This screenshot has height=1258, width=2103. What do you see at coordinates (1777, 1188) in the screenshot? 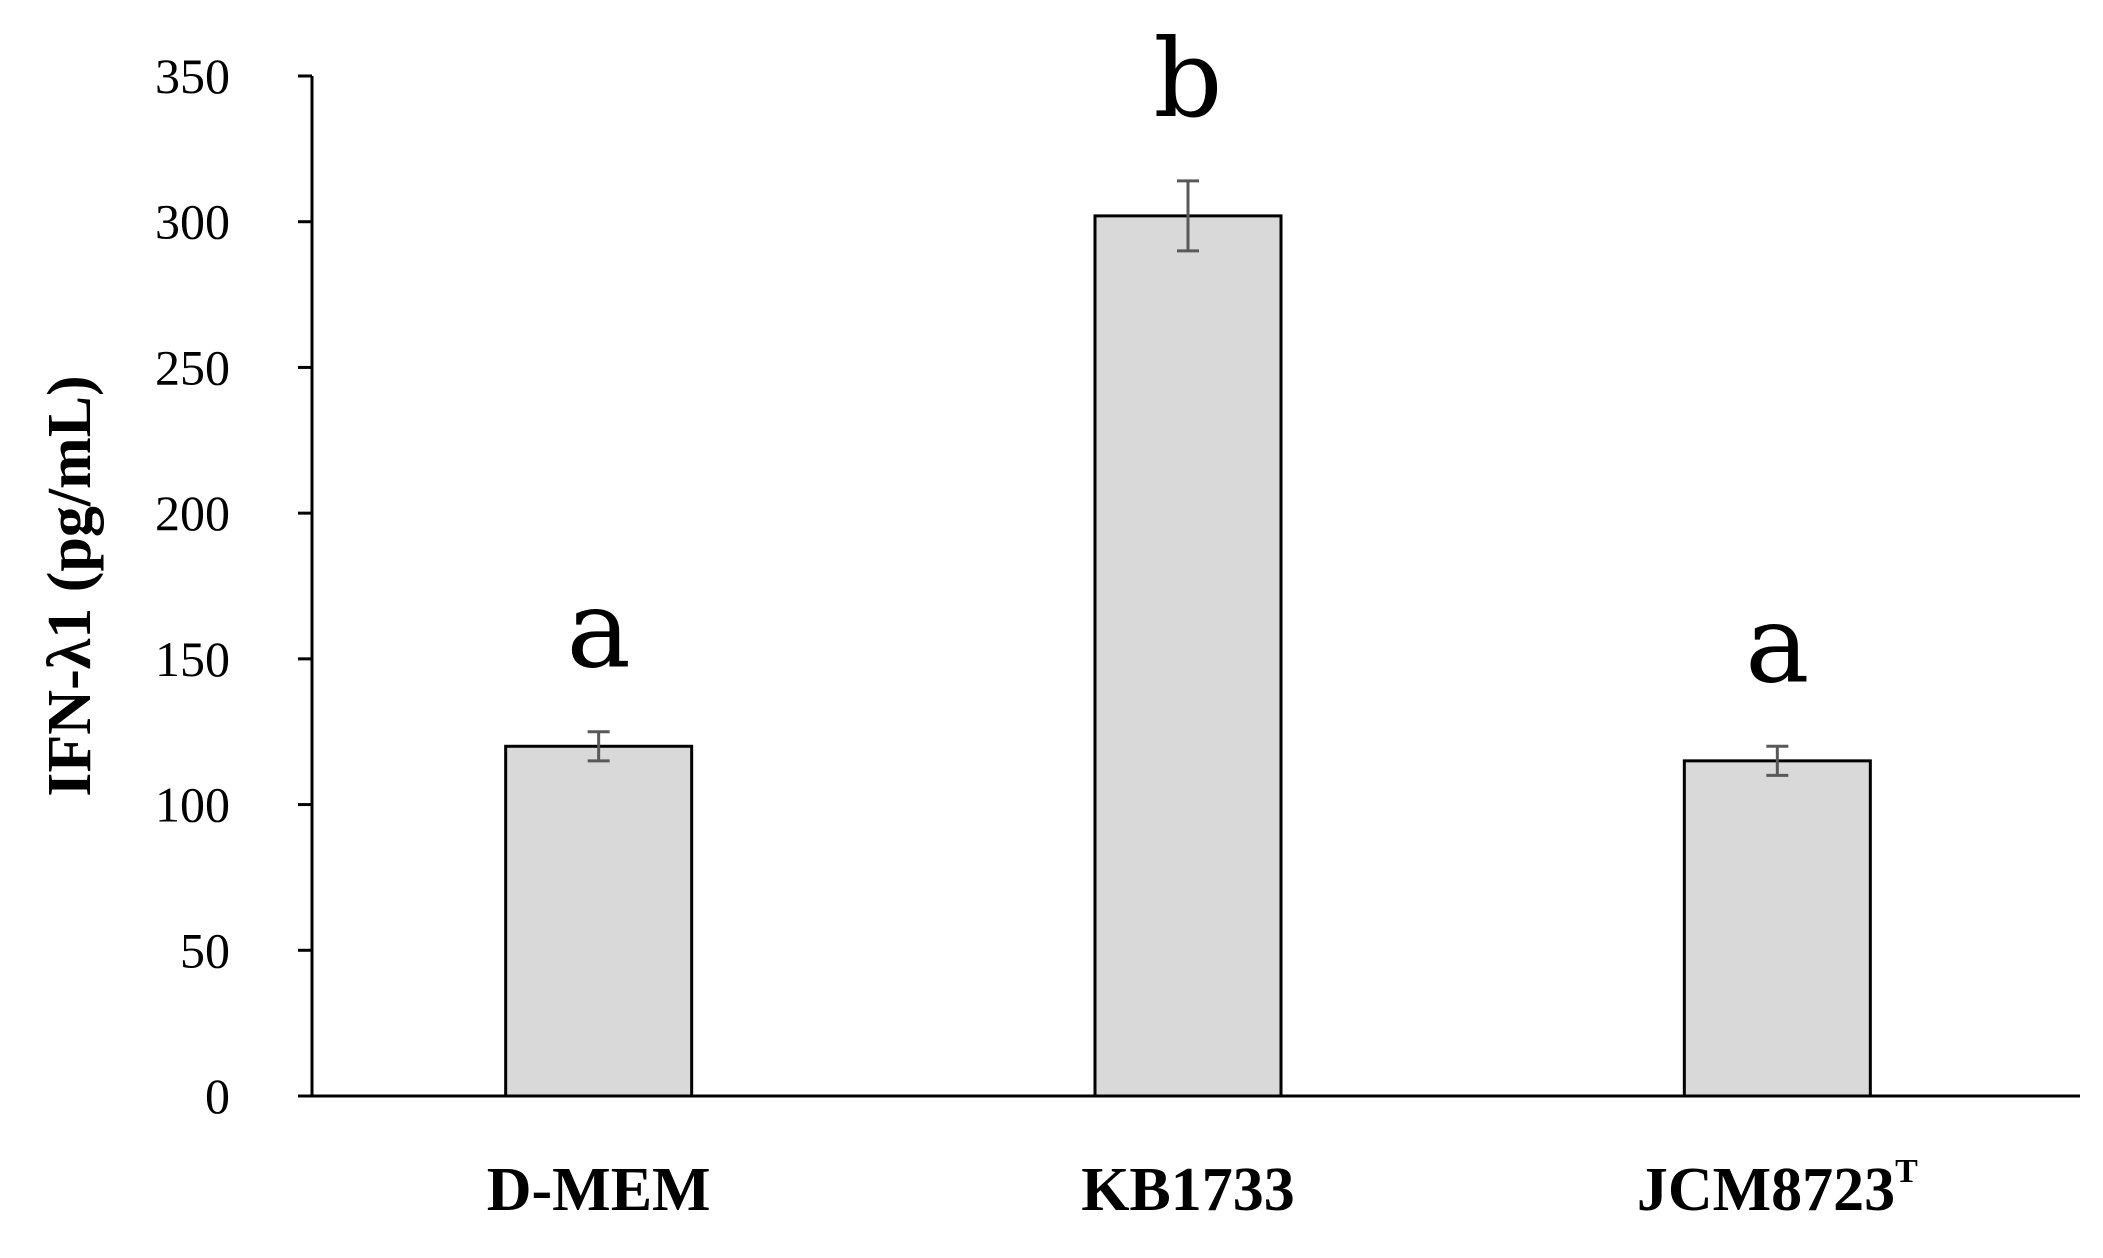
I see `category-label: JCM8723T` at bounding box center [1777, 1188].